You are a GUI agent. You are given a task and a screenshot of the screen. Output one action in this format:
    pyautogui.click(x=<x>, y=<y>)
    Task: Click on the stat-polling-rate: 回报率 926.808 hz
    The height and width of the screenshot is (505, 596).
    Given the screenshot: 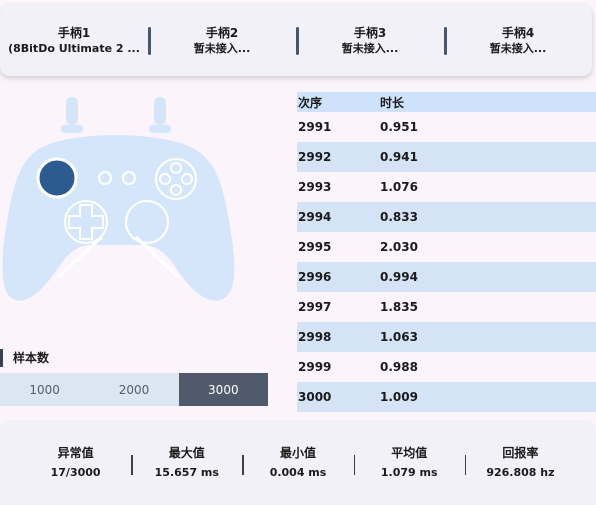 What is the action you would take?
    pyautogui.click(x=520, y=462)
    